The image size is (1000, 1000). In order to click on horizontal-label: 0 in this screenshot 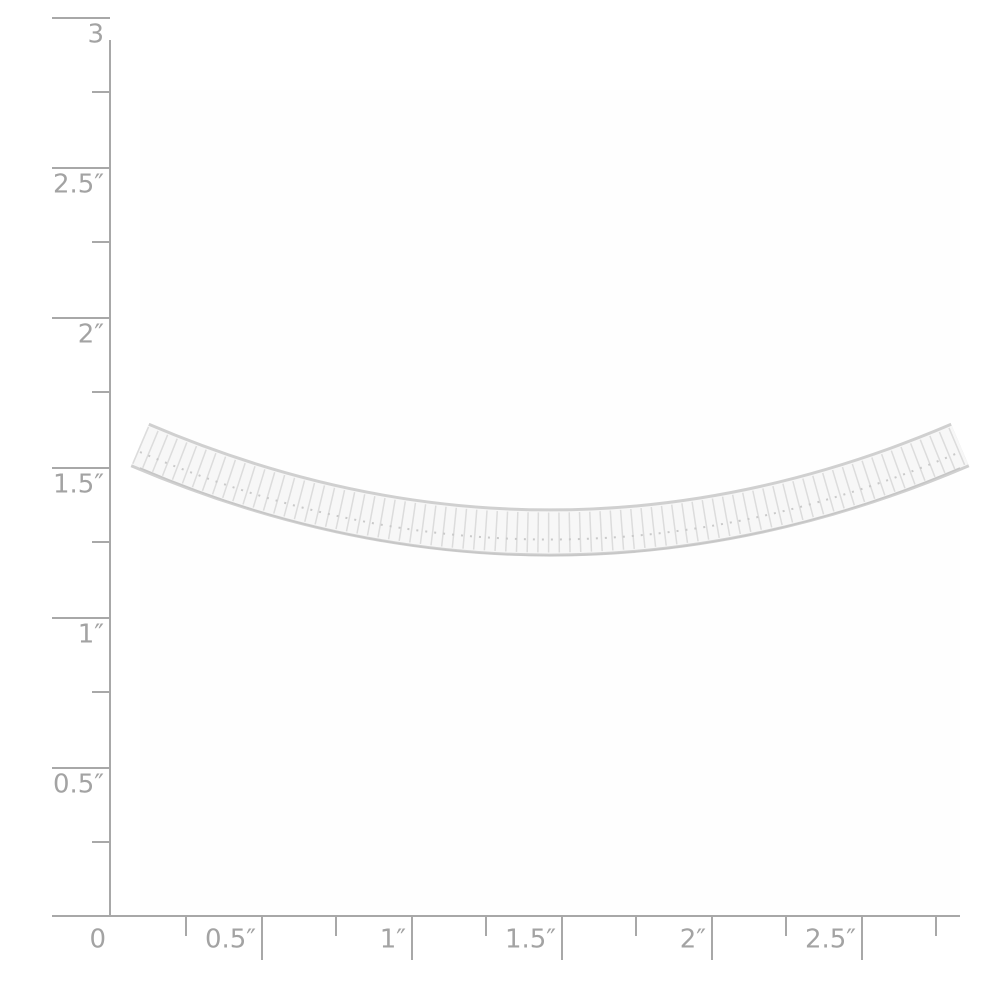, I will do `click(97, 940)`.